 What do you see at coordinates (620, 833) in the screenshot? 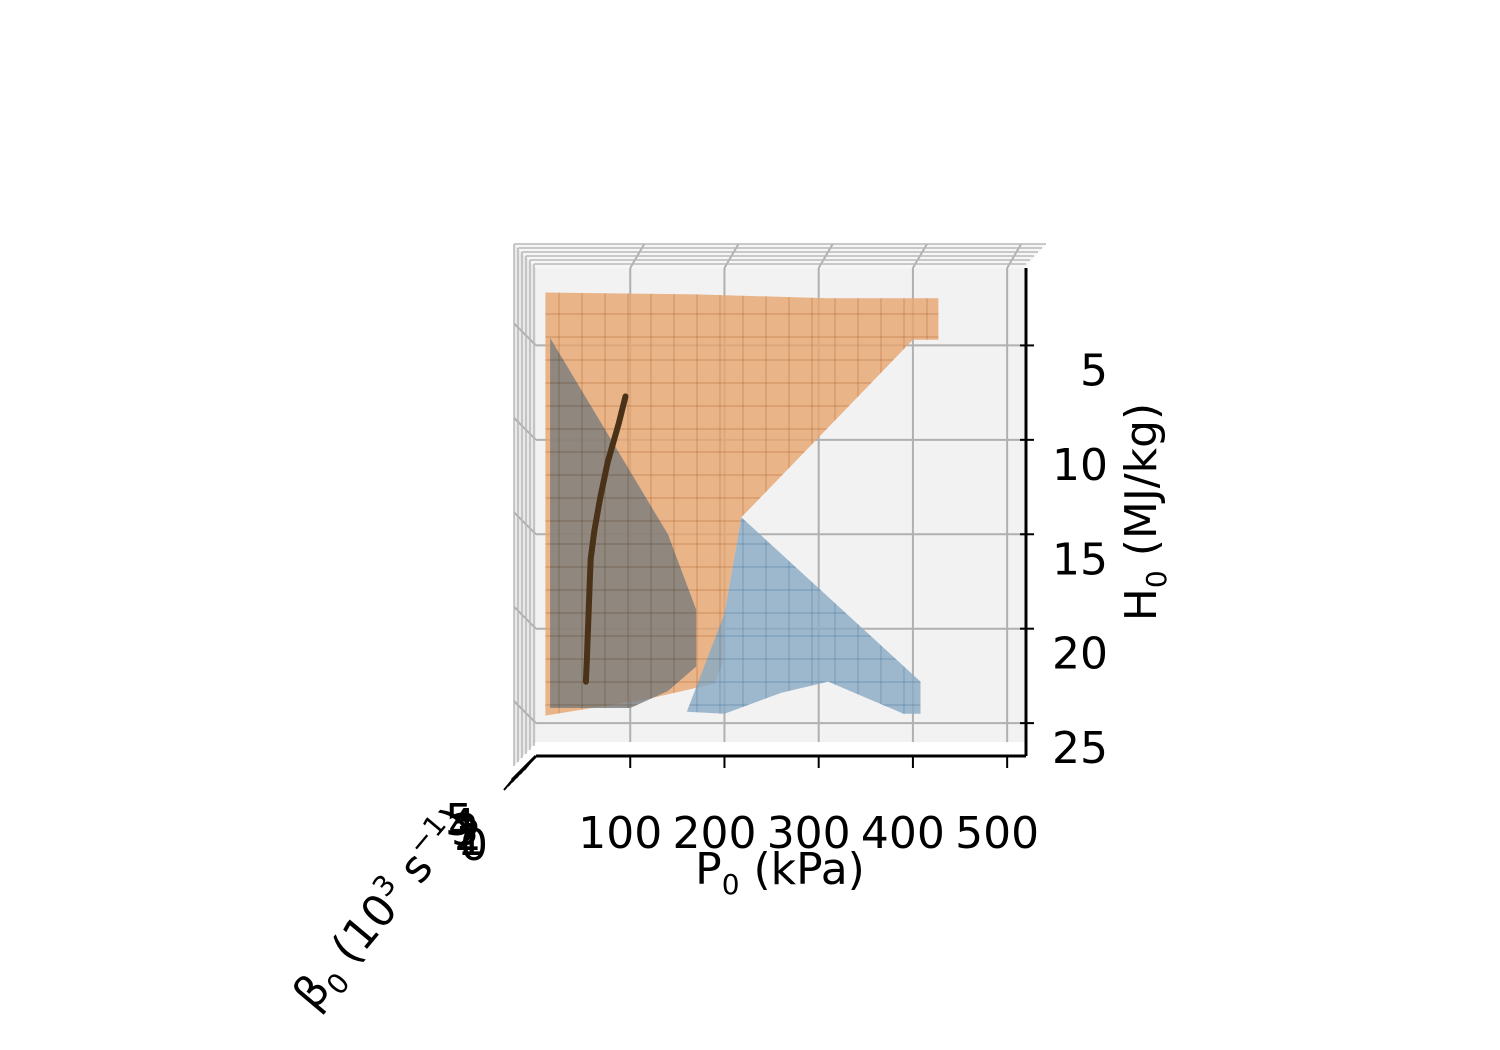
I see `x-tick-label: 100` at bounding box center [620, 833].